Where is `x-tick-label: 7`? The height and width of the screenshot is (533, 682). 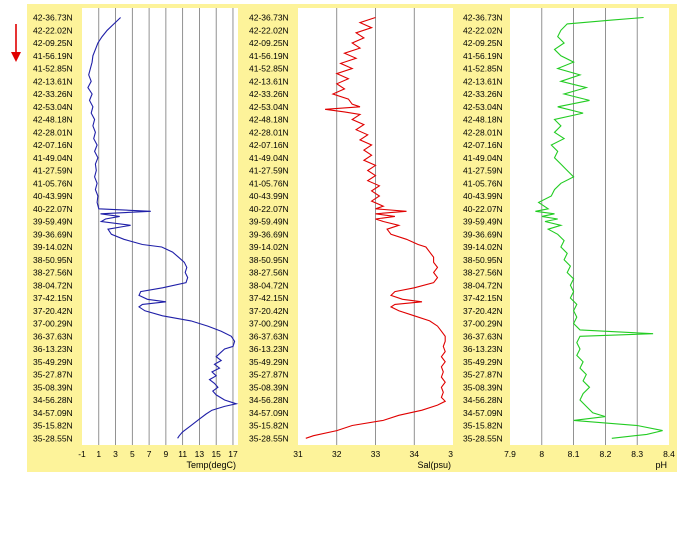
x-tick-label: 7 is located at coordinates (149, 454).